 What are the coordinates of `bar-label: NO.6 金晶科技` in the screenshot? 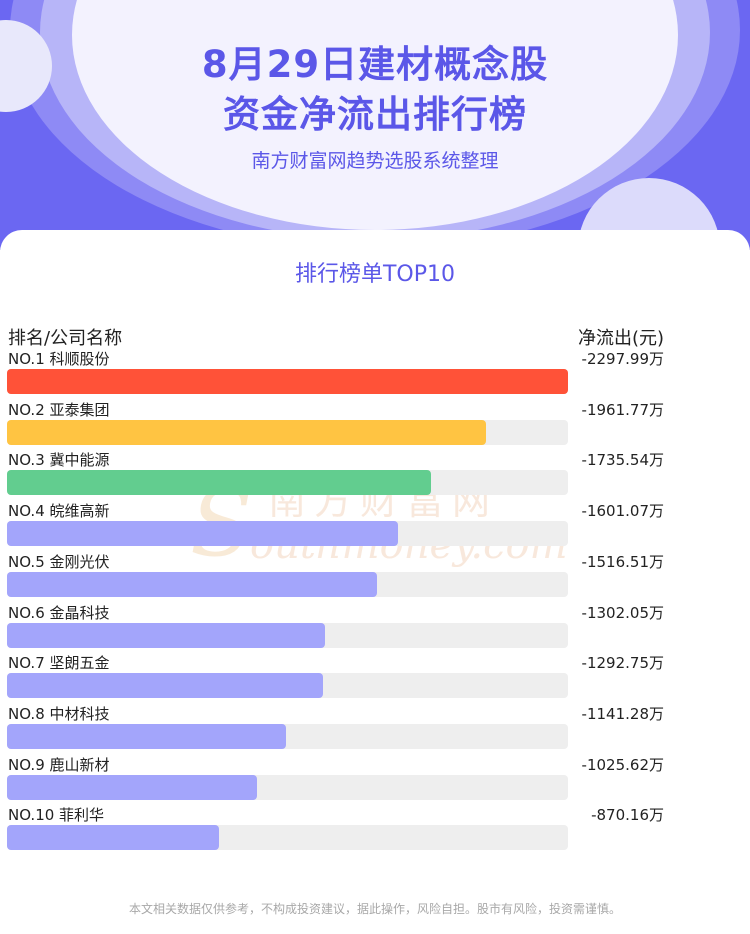 It's located at (59, 612).